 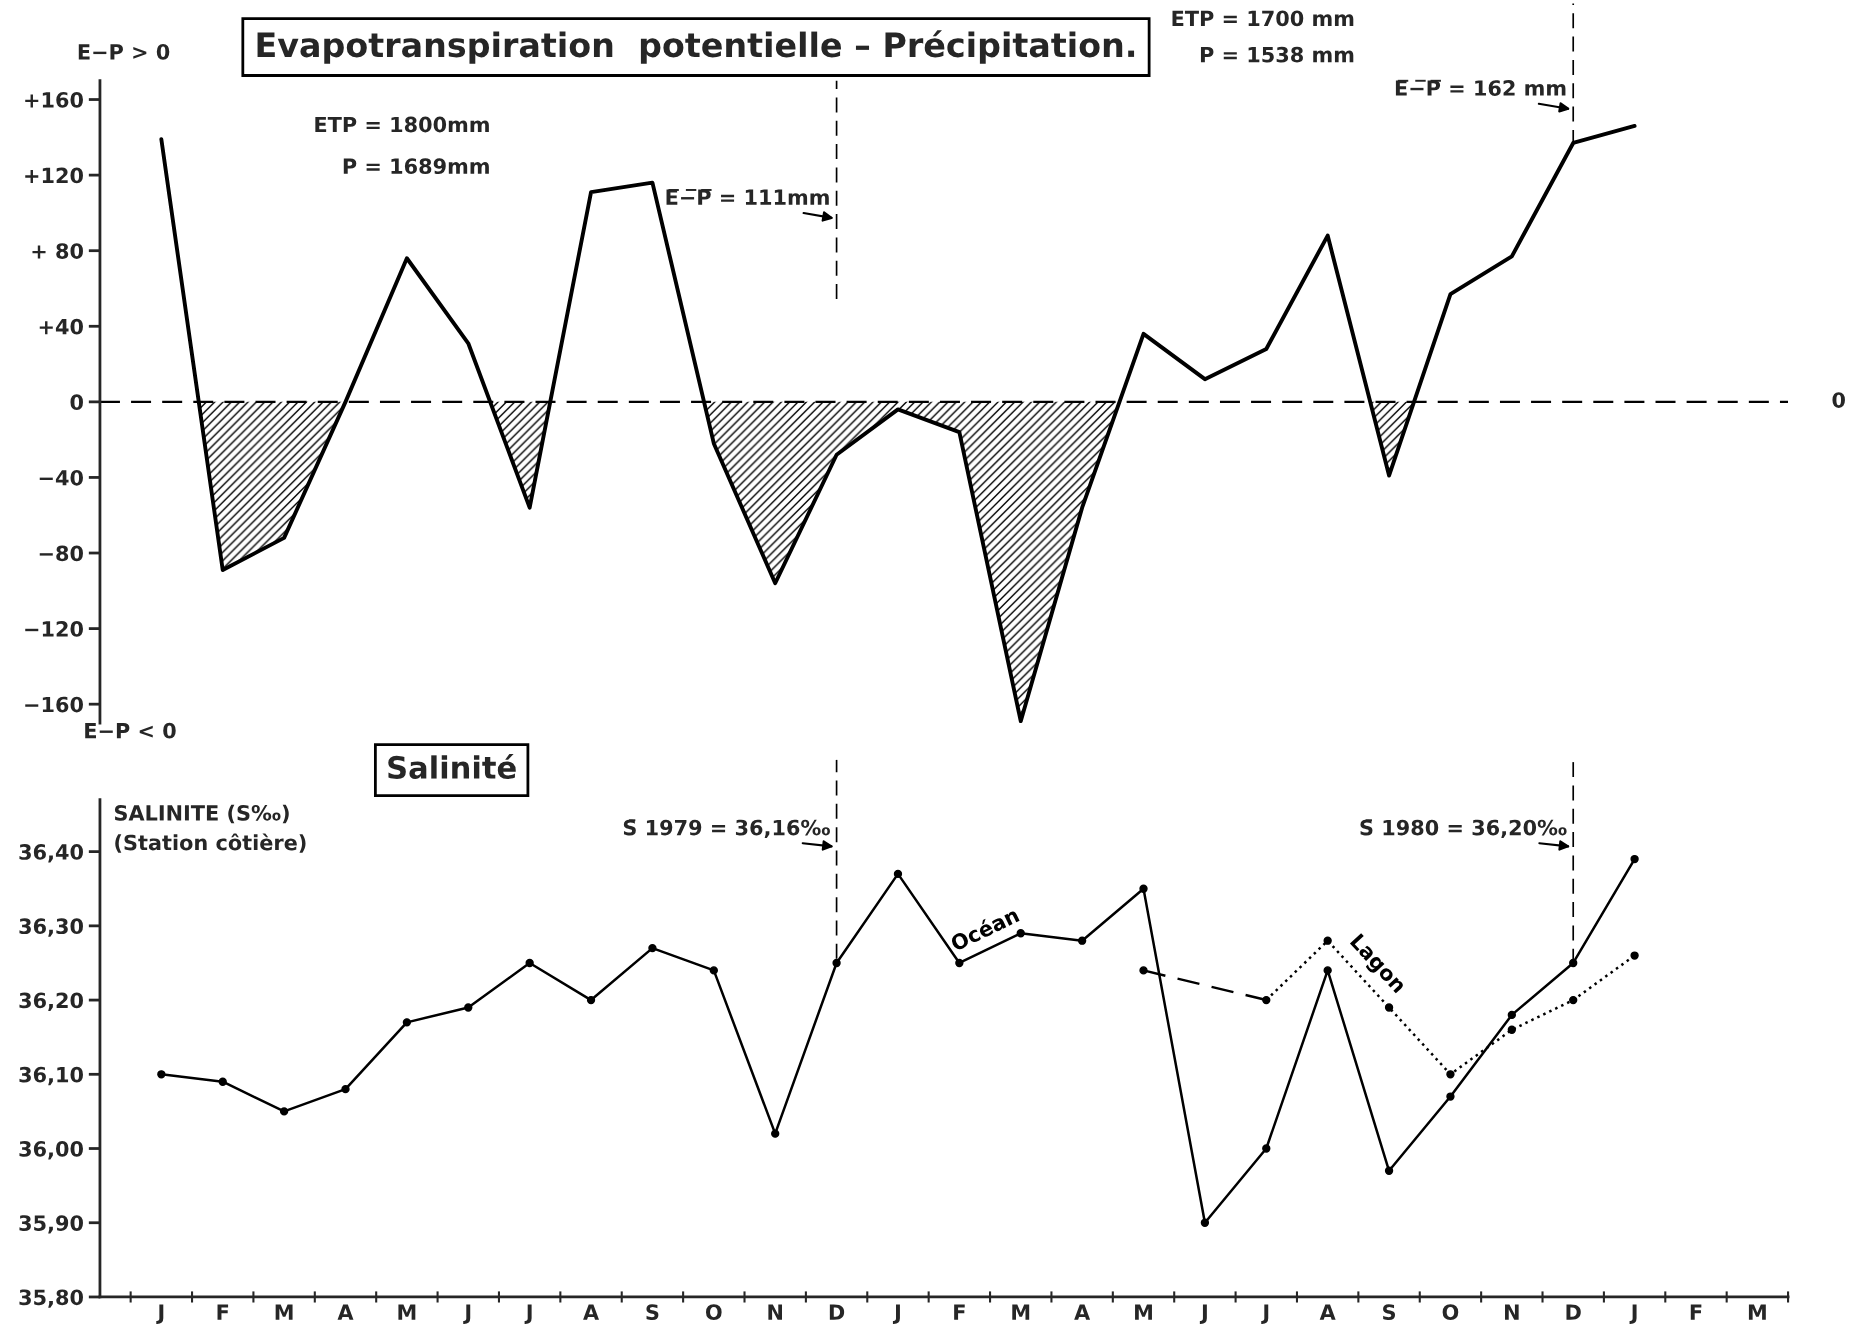 I want to click on annotation: E−P < 0, so click(x=130, y=730).